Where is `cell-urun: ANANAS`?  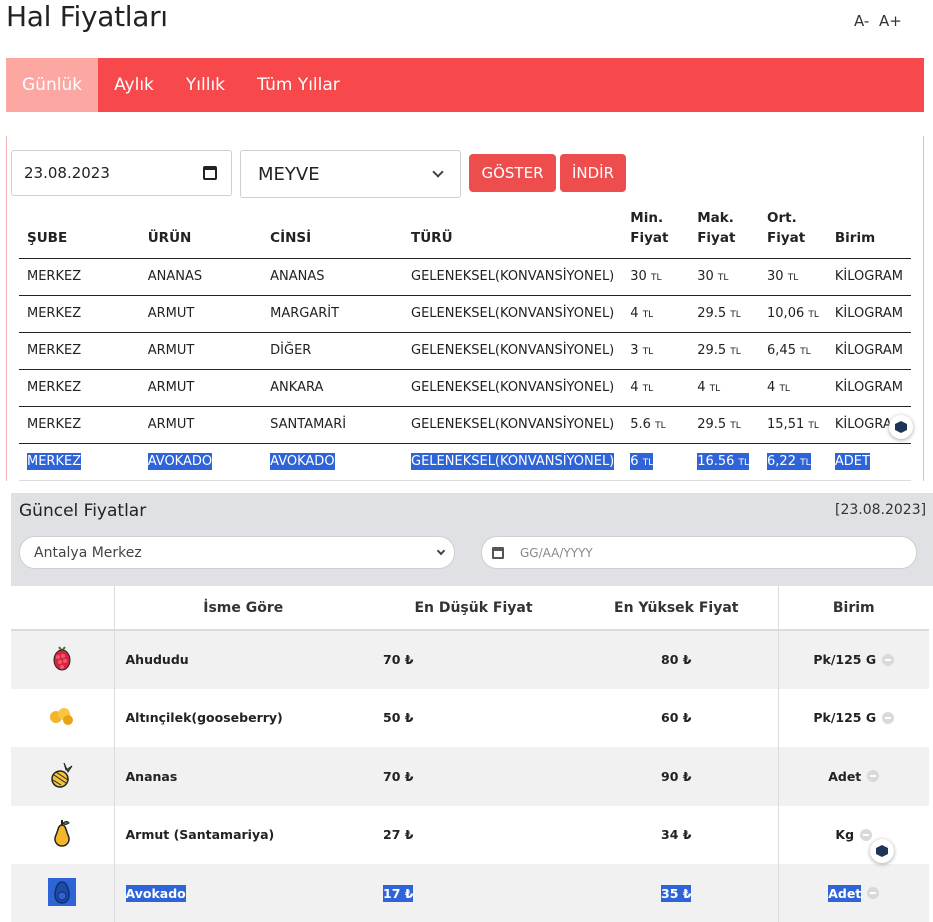 cell-urun: ANANAS is located at coordinates (201, 277).